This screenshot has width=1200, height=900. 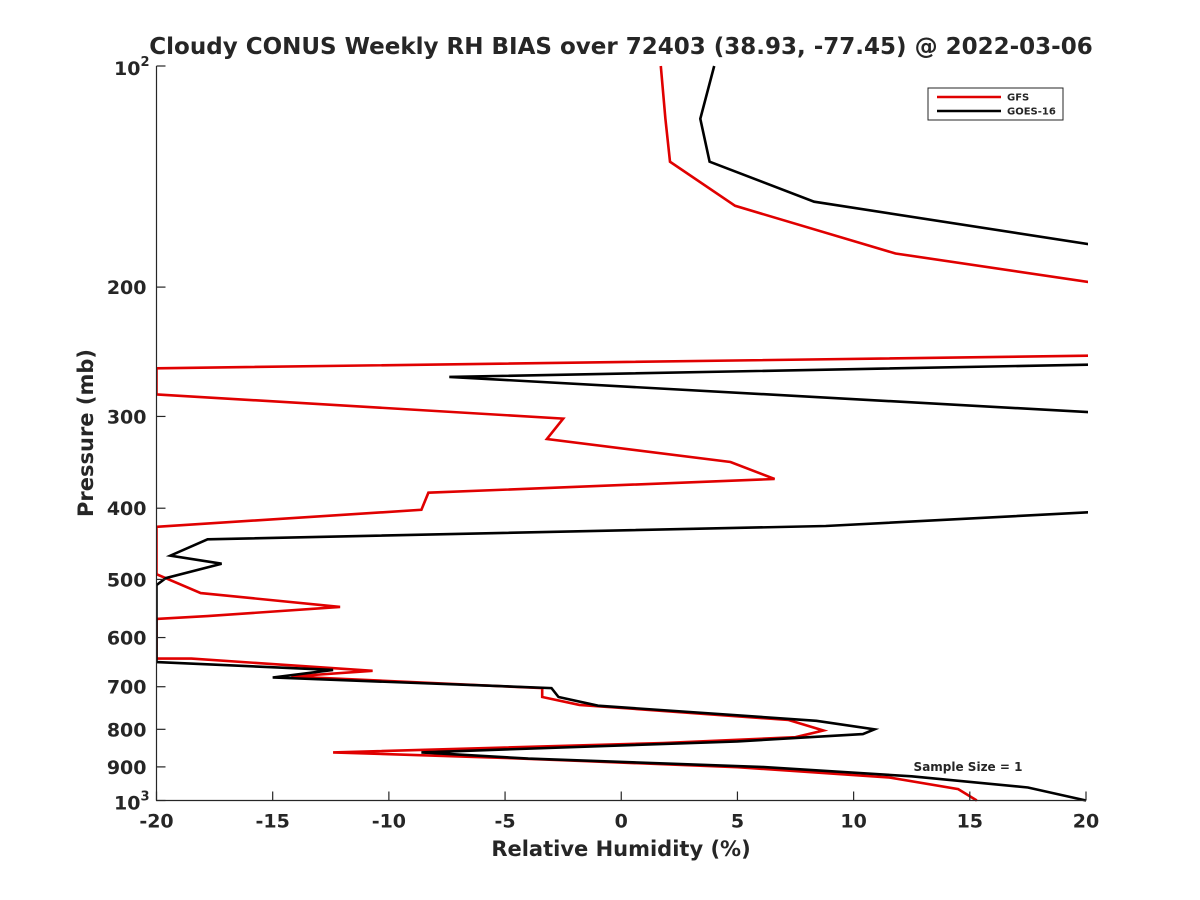 I want to click on x-axis-ticks: -20 -15 -10 -5 0 5 10 15 20, so click(x=619, y=812).